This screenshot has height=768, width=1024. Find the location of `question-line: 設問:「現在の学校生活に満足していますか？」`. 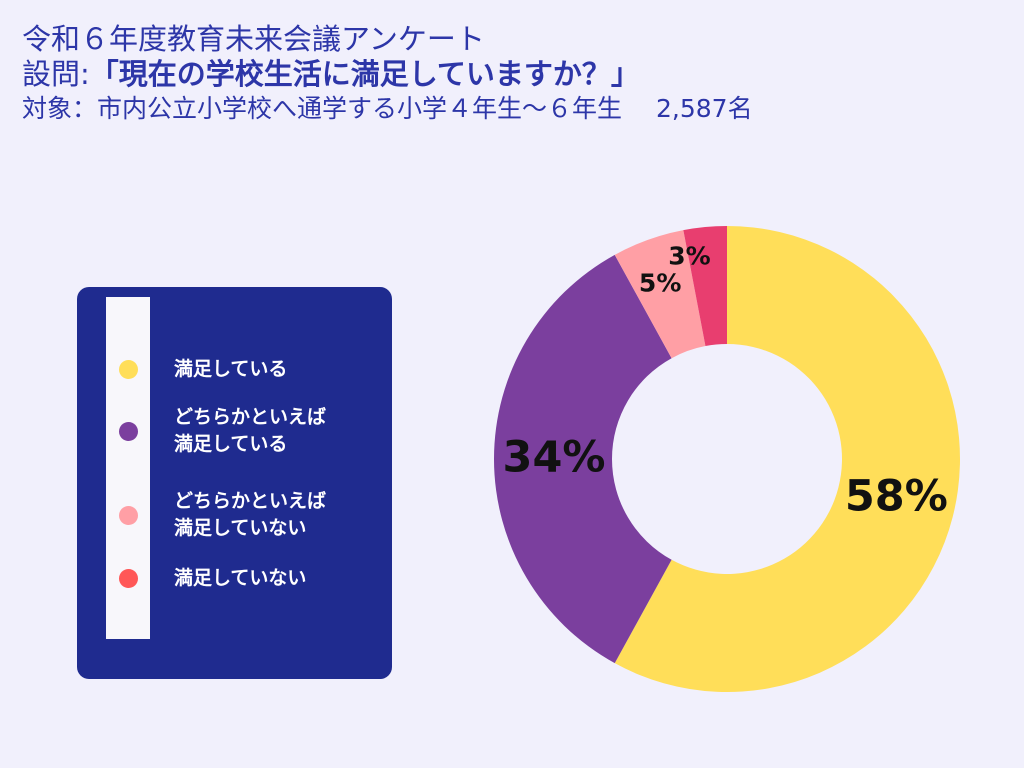

question-line: 設問:「現在の学校生活に満足していますか？」 is located at coordinates (387, 74).